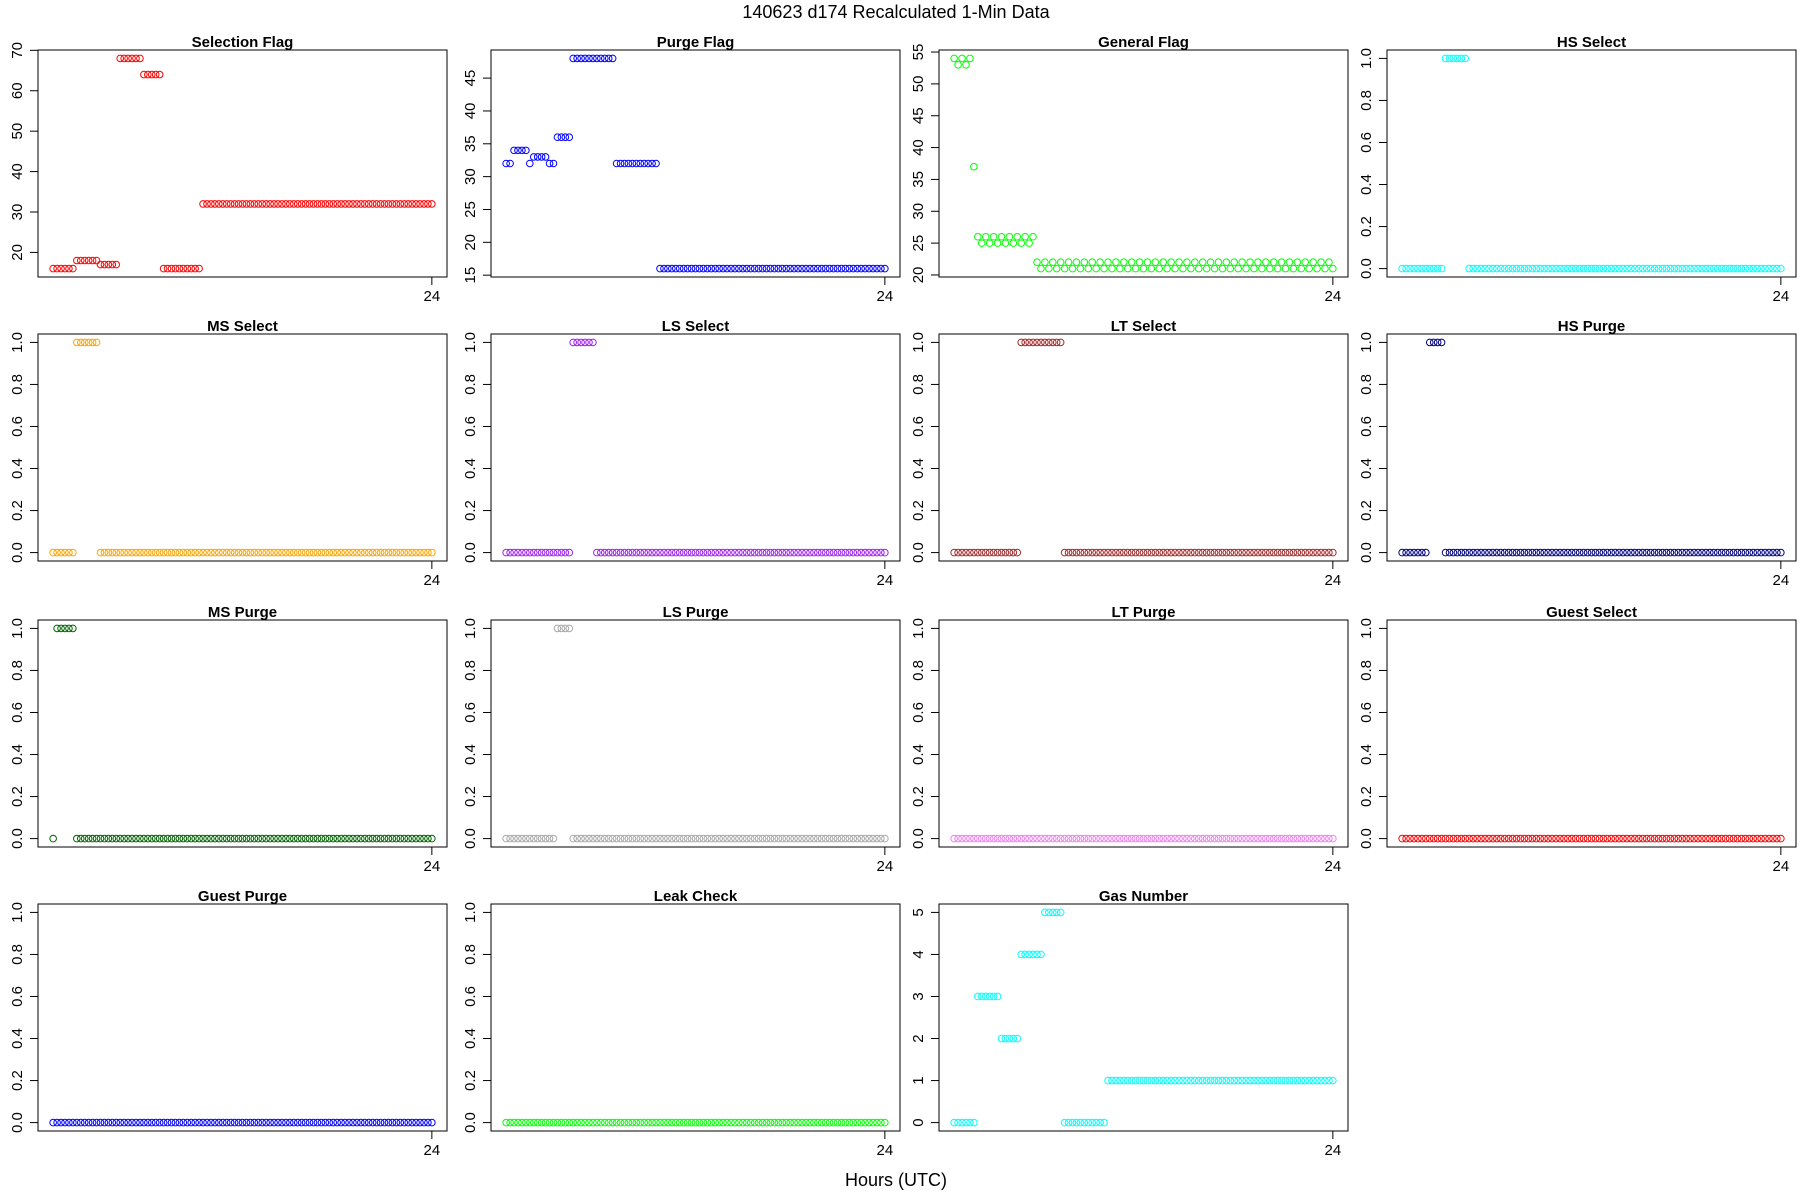  I want to click on y-tick-label: 20, so click(918, 275).